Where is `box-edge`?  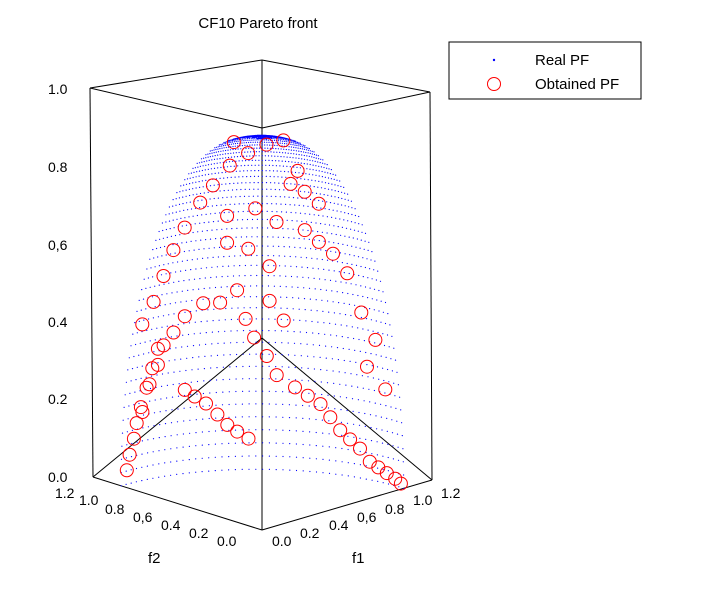
box-edge is located at coordinates (177, 407).